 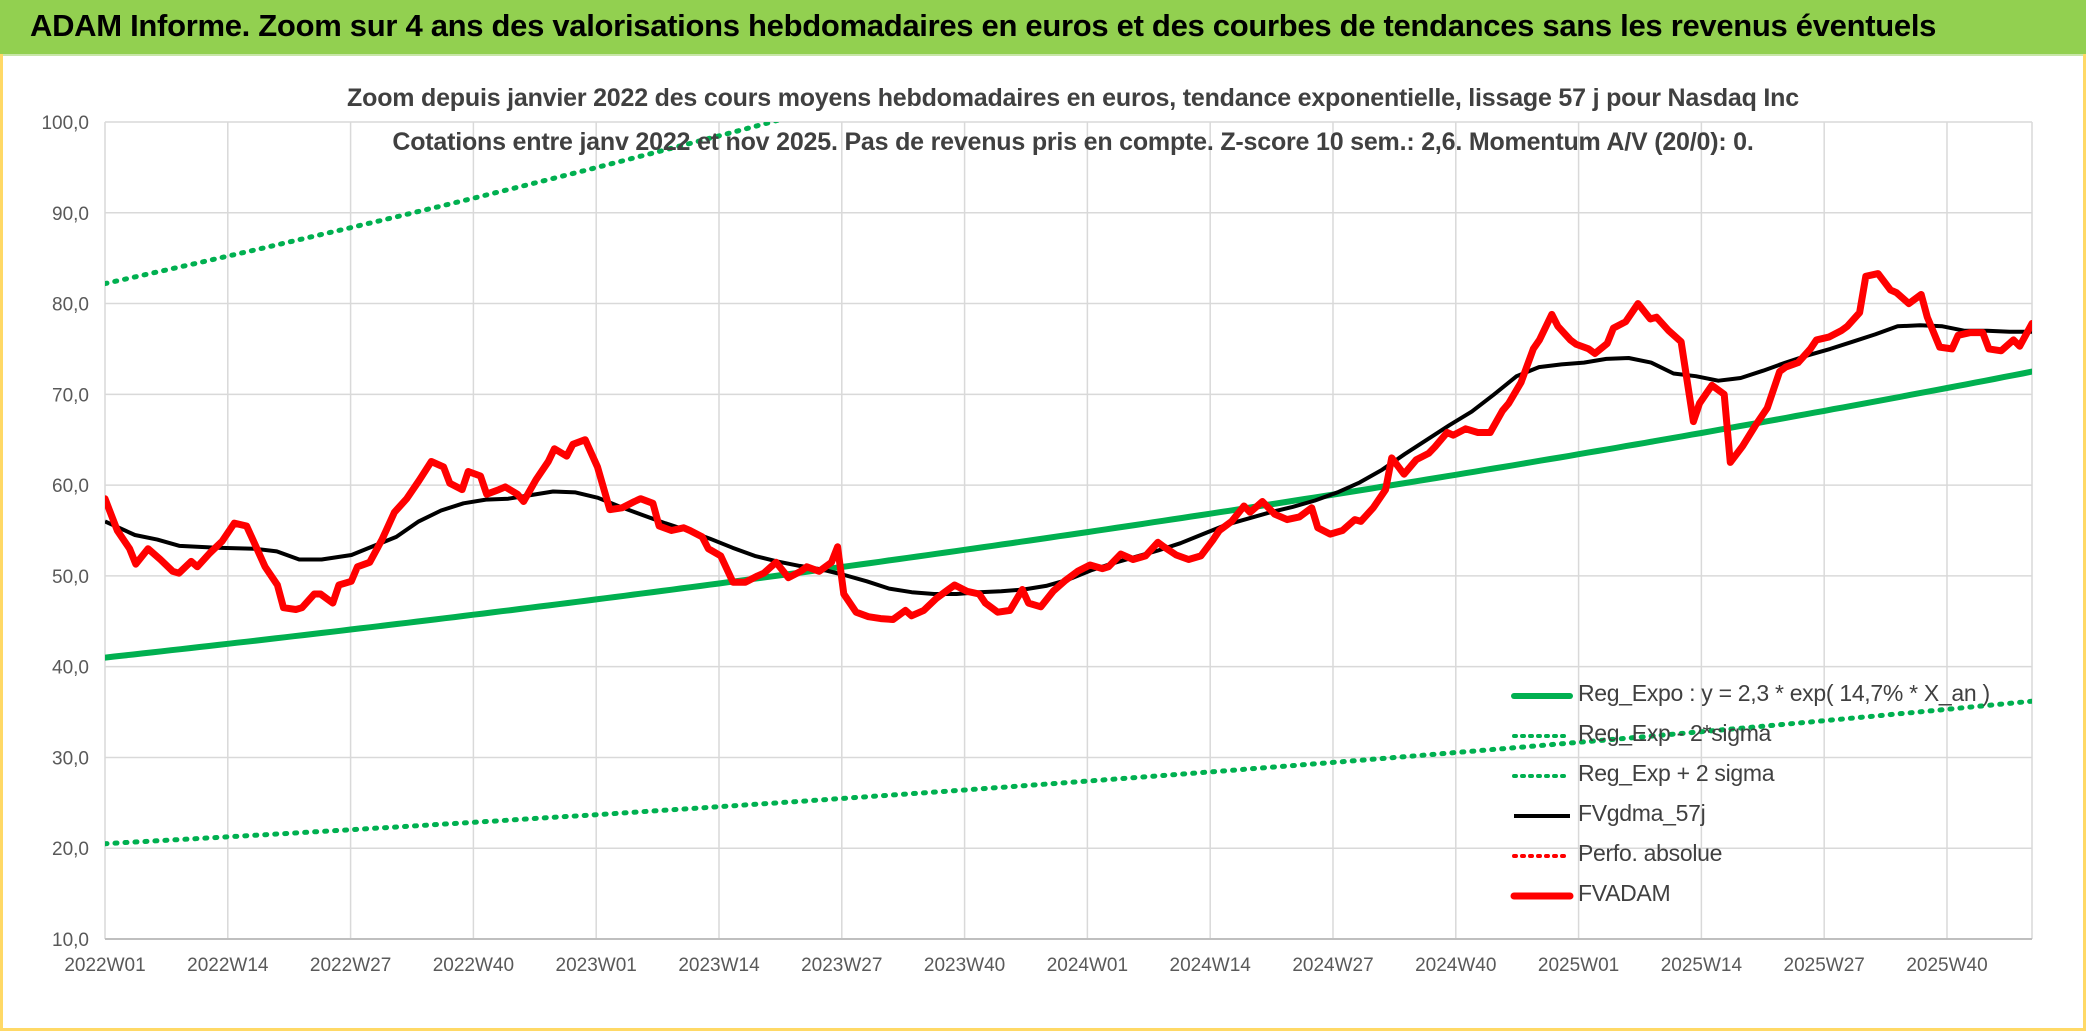 I want to click on x-tick-label: 2022W01, so click(x=104, y=965).